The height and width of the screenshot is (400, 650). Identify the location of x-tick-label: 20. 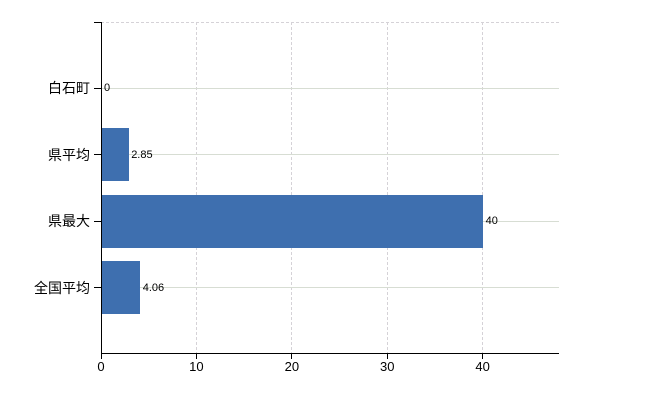
(292, 366).